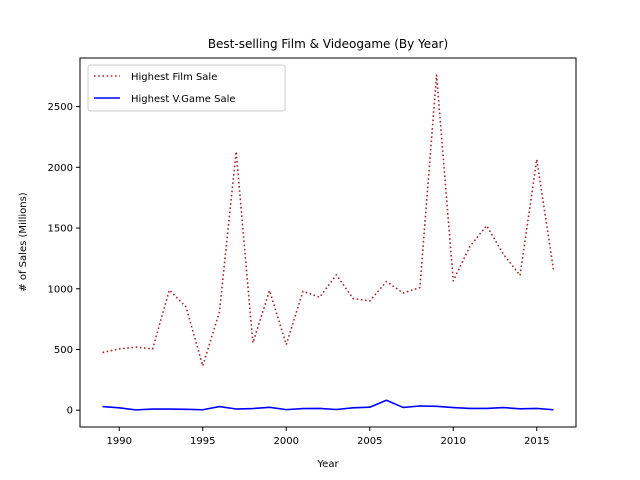 This screenshot has width=640, height=480. What do you see at coordinates (63, 350) in the screenshot?
I see `y-tick-label: 500` at bounding box center [63, 350].